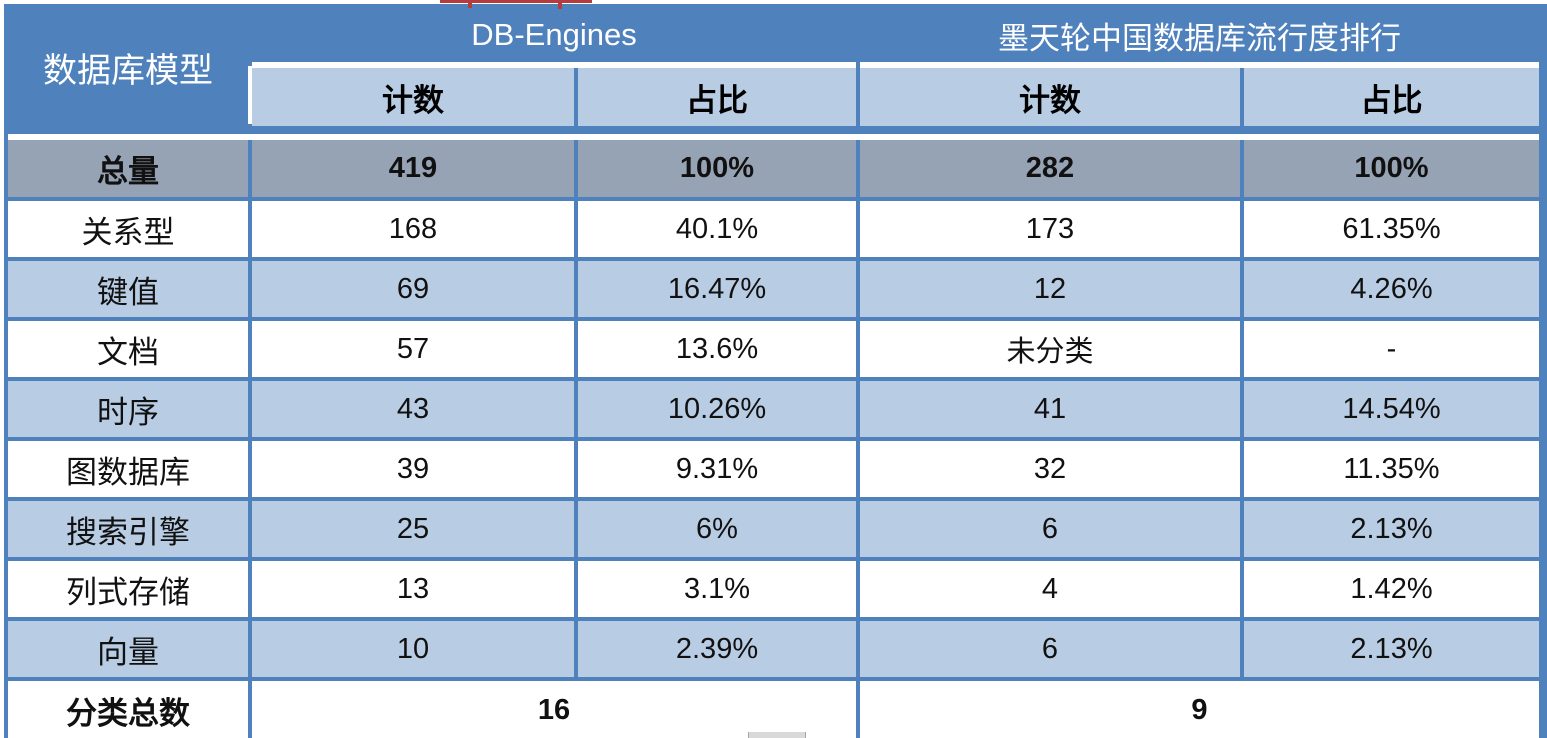  I want to click on cell-value: 168, so click(413, 229).